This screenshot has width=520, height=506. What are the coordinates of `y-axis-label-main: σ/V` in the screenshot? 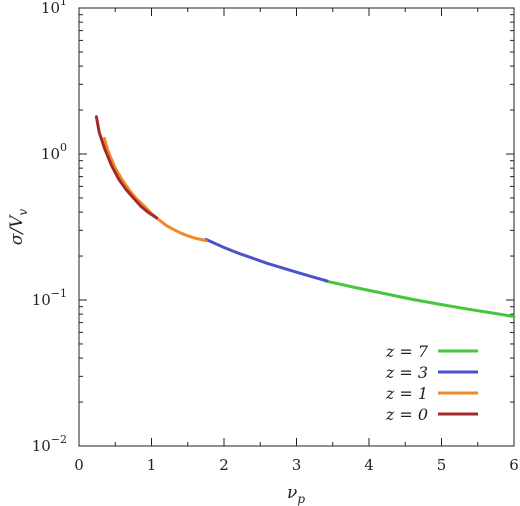 It's located at (17, 229).